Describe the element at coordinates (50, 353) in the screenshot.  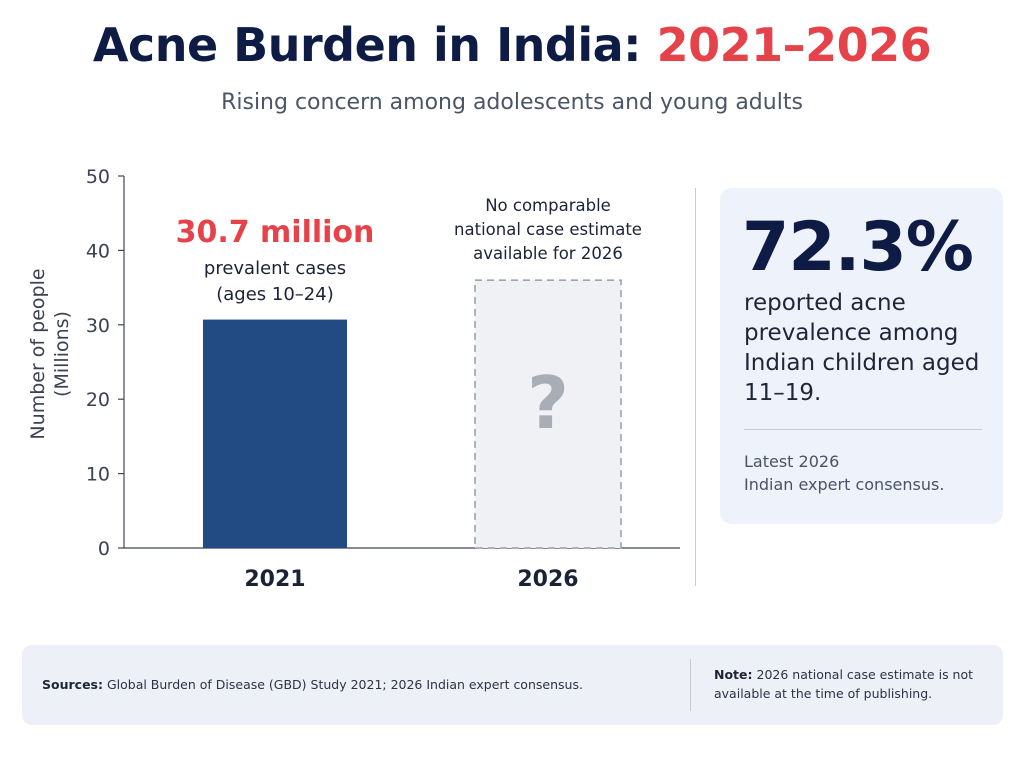
I see `y-axis-title: Number of people (Millions)` at that location.